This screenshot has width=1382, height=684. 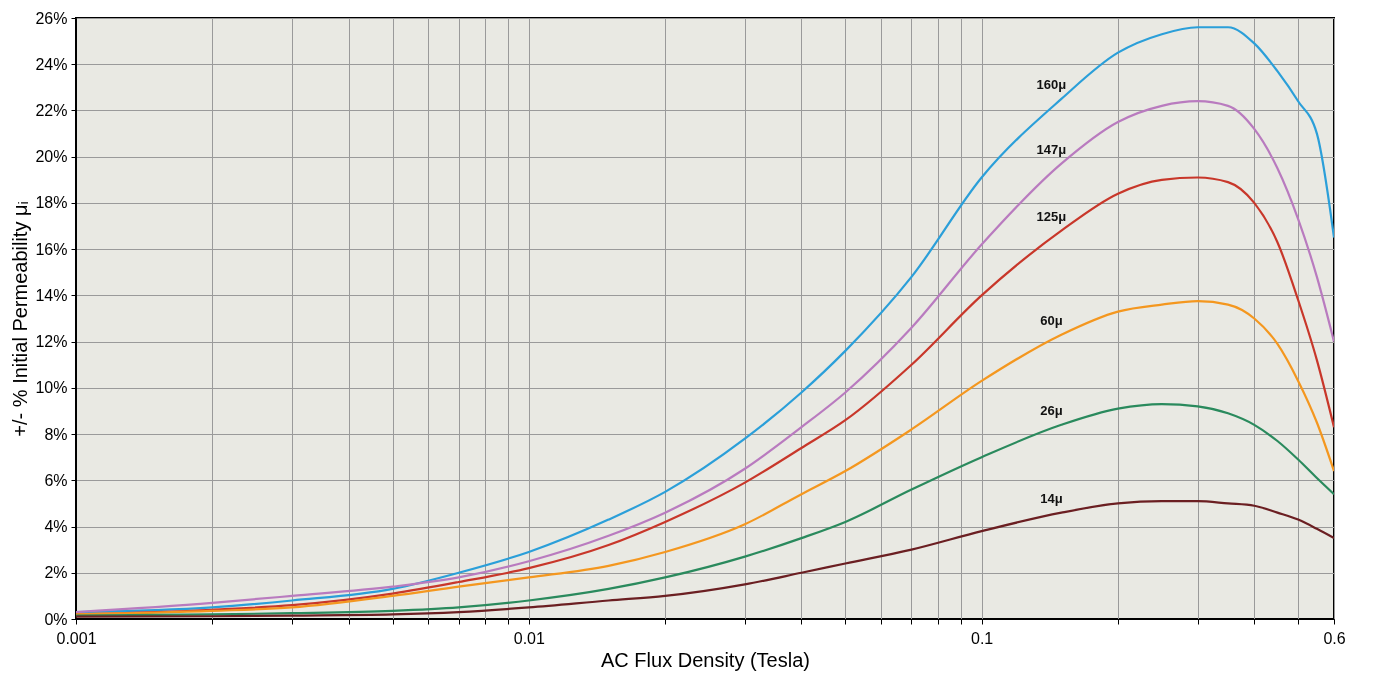 I want to click on y-tick-label: 24%, so click(x=51, y=64).